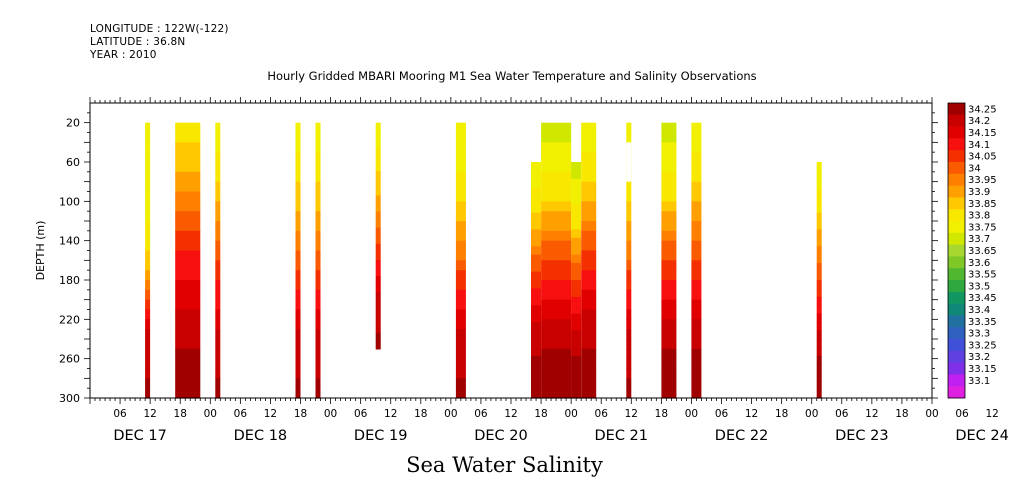 This screenshot has width=1009, height=504. Describe the element at coordinates (570, 414) in the screenshot. I see `x-tick-label: 00` at that location.